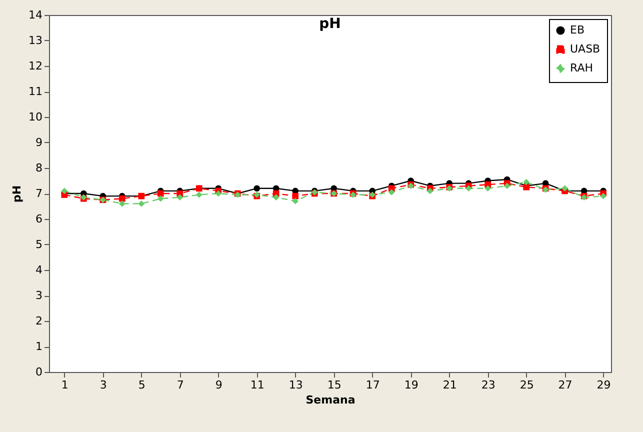 The width and height of the screenshot is (643, 432). Describe the element at coordinates (257, 385) in the screenshot. I see `x-tick-label: 11` at that location.